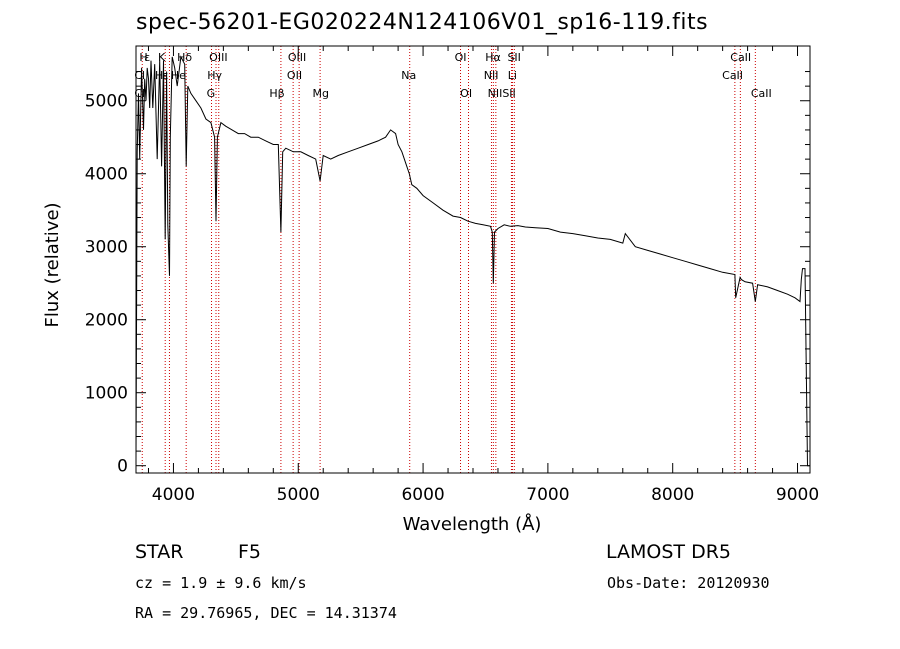 This screenshot has height=649, width=900. Describe the element at coordinates (214, 75) in the screenshot. I see `marker-label: Hγ` at that location.